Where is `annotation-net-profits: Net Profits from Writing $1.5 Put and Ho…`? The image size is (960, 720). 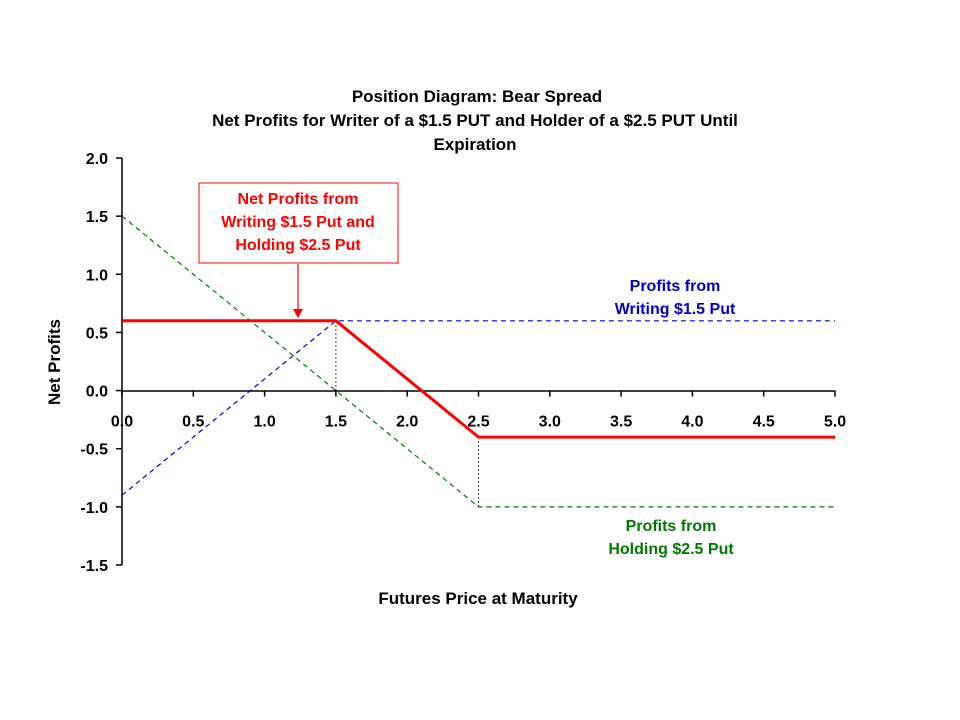
annotation-net-profits: Net Profits from Writing $1.5 Put and Ho… is located at coordinates (298, 250).